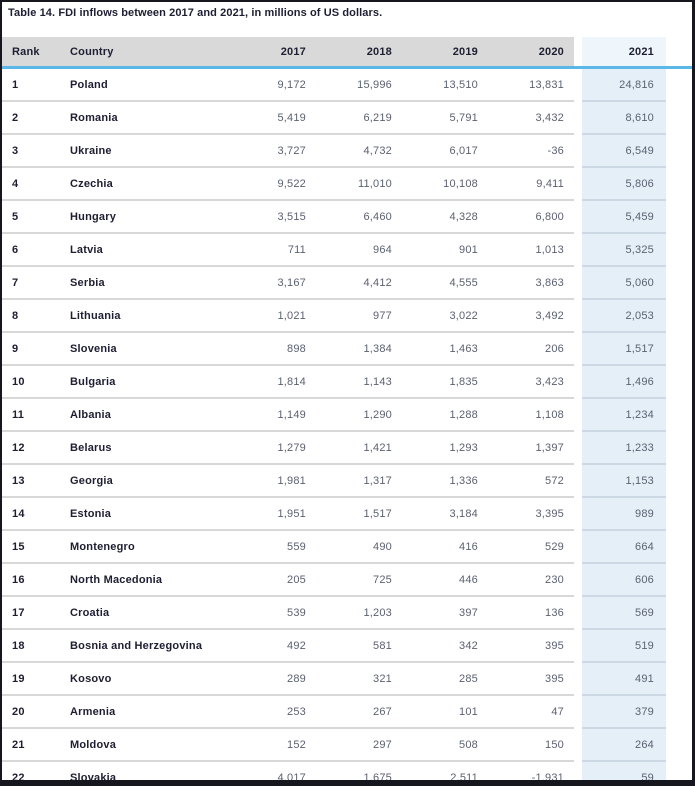 Image resolution: width=695 pixels, height=786 pixels. What do you see at coordinates (531, 546) in the screenshot?
I see `value-2020: 529` at bounding box center [531, 546].